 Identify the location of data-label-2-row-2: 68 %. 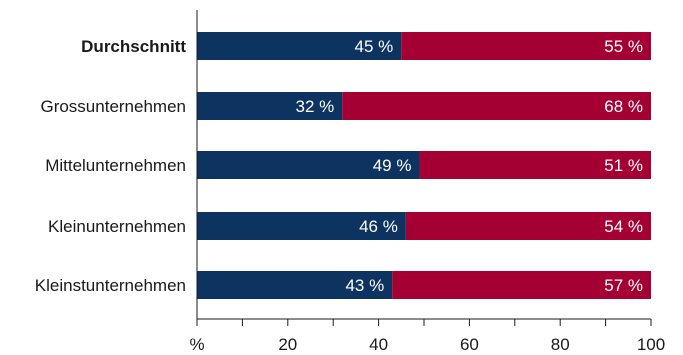
(623, 106).